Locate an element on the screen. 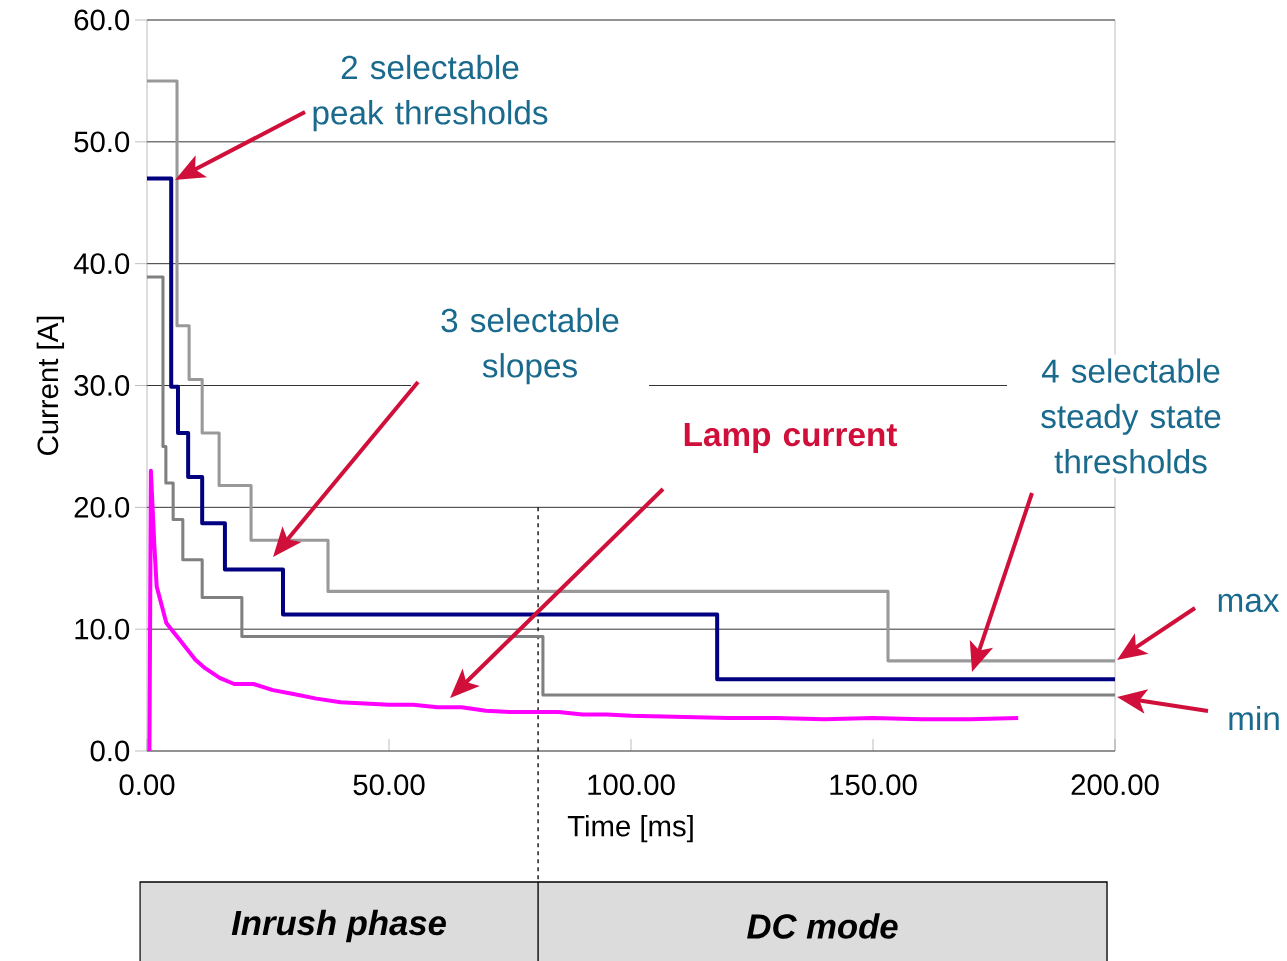 This screenshot has width=1287, height=961. text: Inrush phase is located at coordinates (338, 926).